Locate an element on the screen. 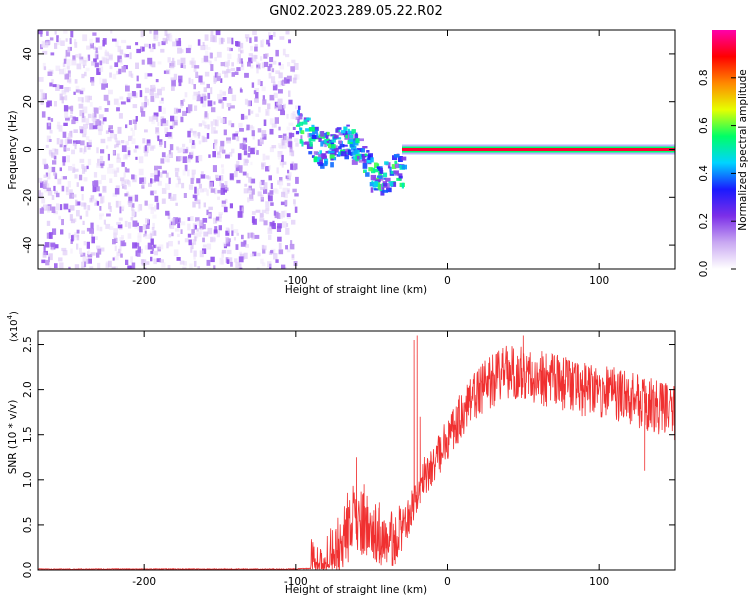 This screenshot has height=600, width=750. snr-x-axis-label: Height of straight line (km) is located at coordinates (356, 590).